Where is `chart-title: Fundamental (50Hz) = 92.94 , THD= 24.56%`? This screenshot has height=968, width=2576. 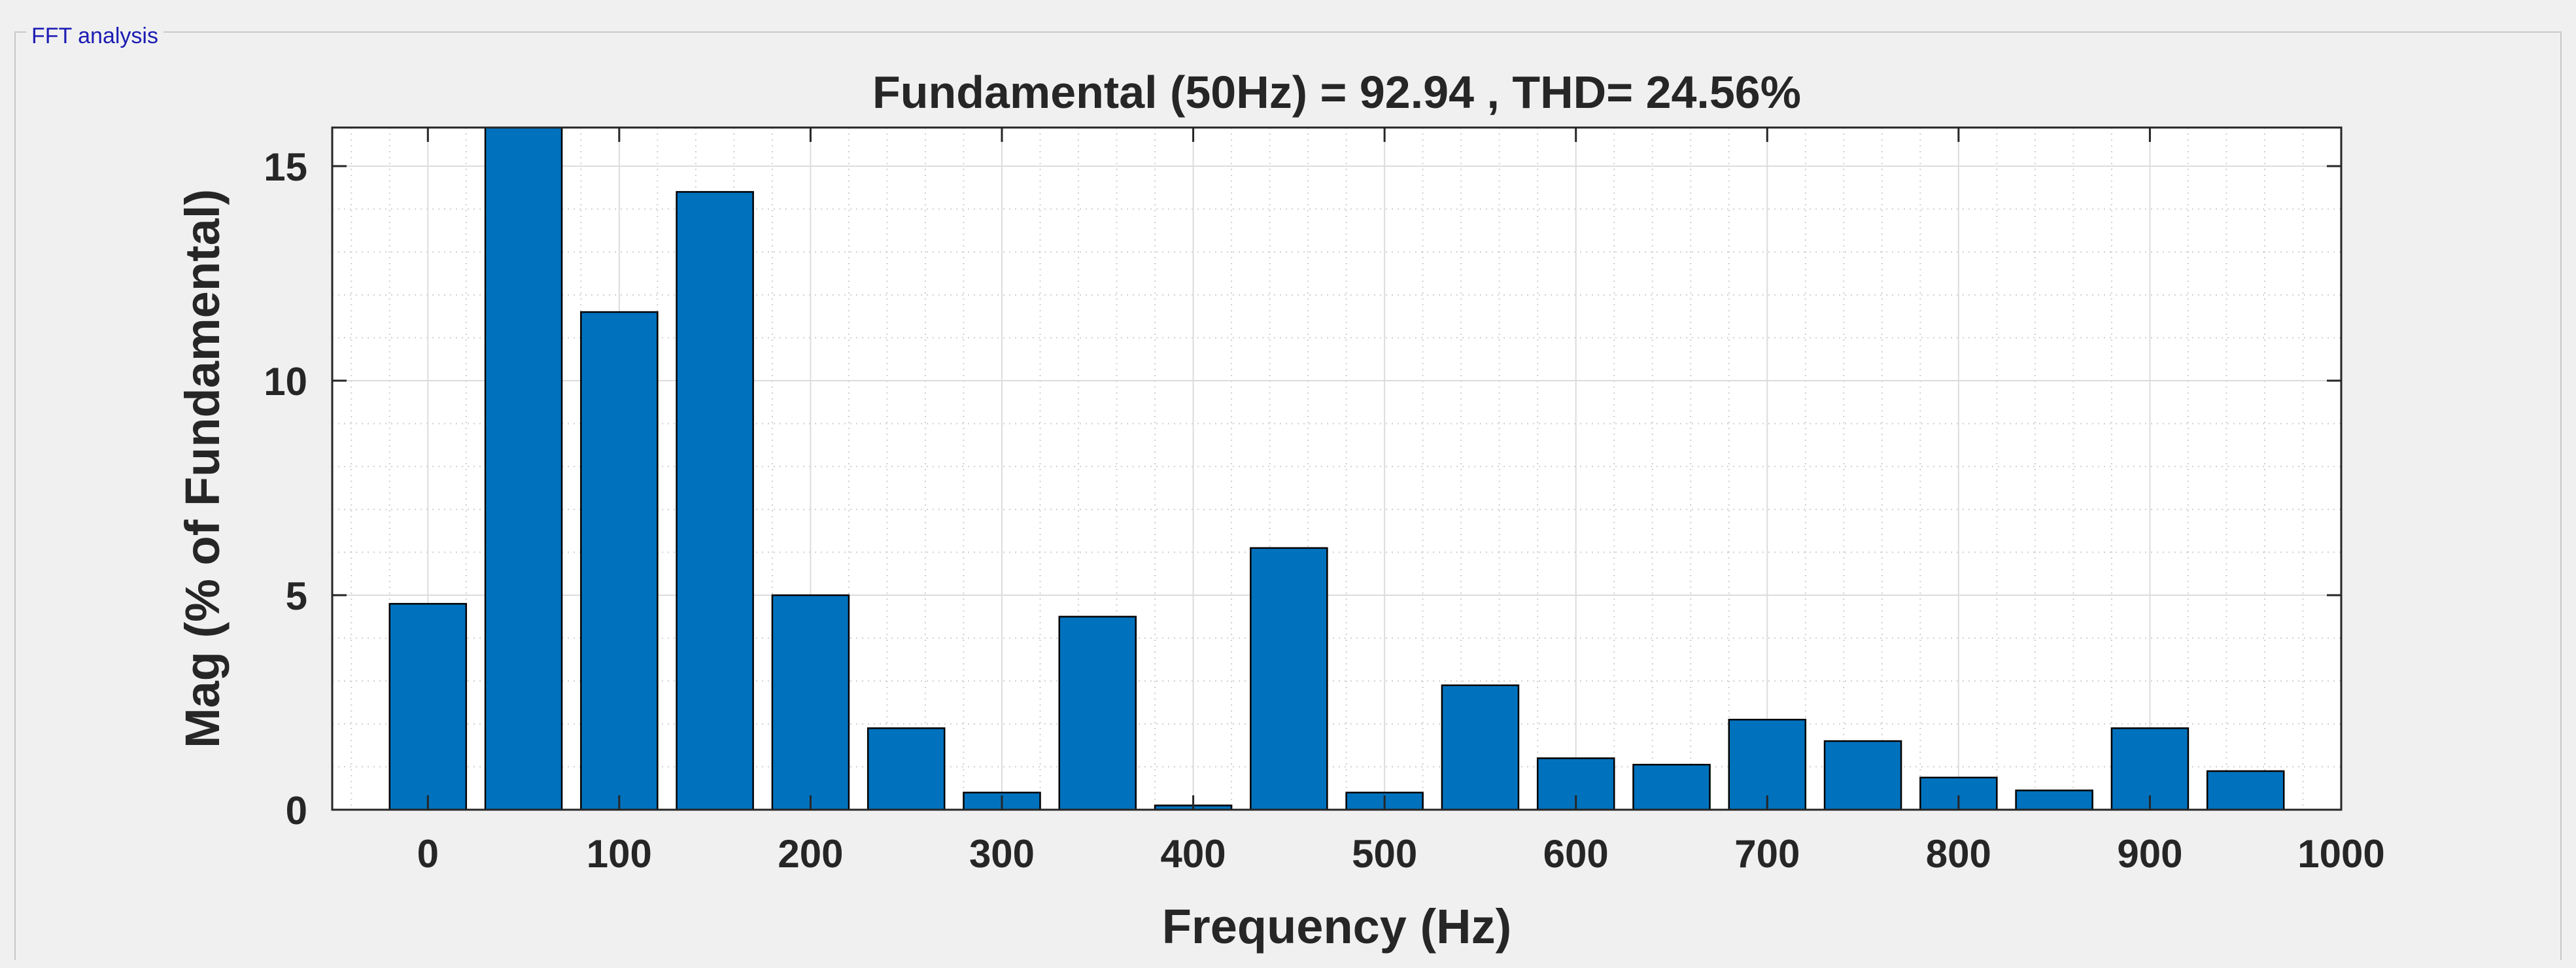
chart-title: Fundamental (50Hz) = 92.94 , THD= 24.56% is located at coordinates (1337, 92).